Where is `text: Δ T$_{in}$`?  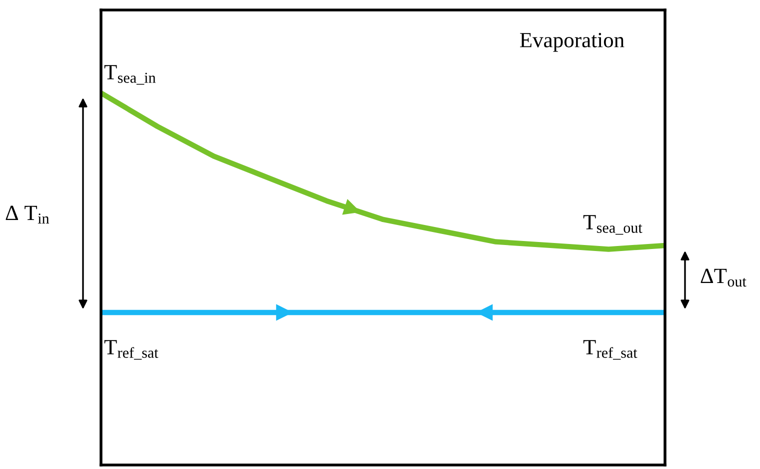
text: Δ T$_{in}$ is located at coordinates (28, 215).